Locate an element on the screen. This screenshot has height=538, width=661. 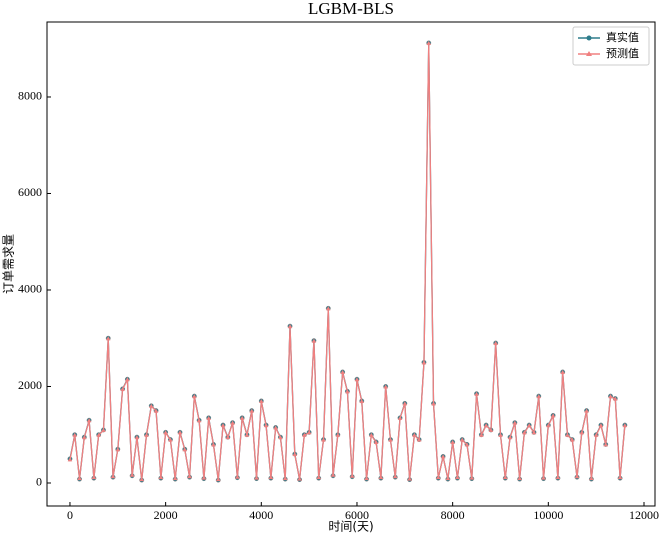
y-tick-label: 0 is located at coordinates (39, 482).